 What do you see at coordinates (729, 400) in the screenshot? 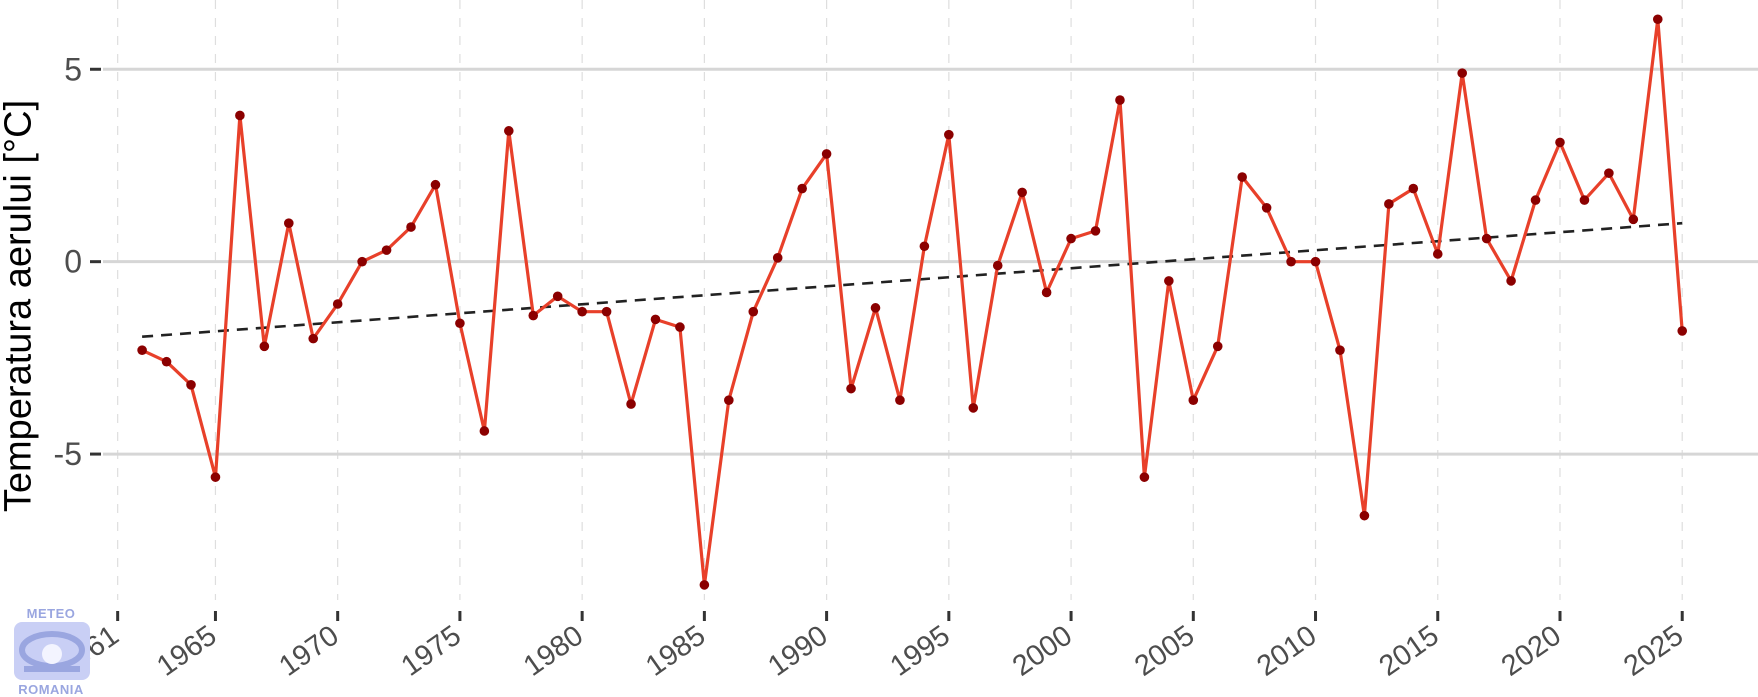
I see `data-point-1986` at bounding box center [729, 400].